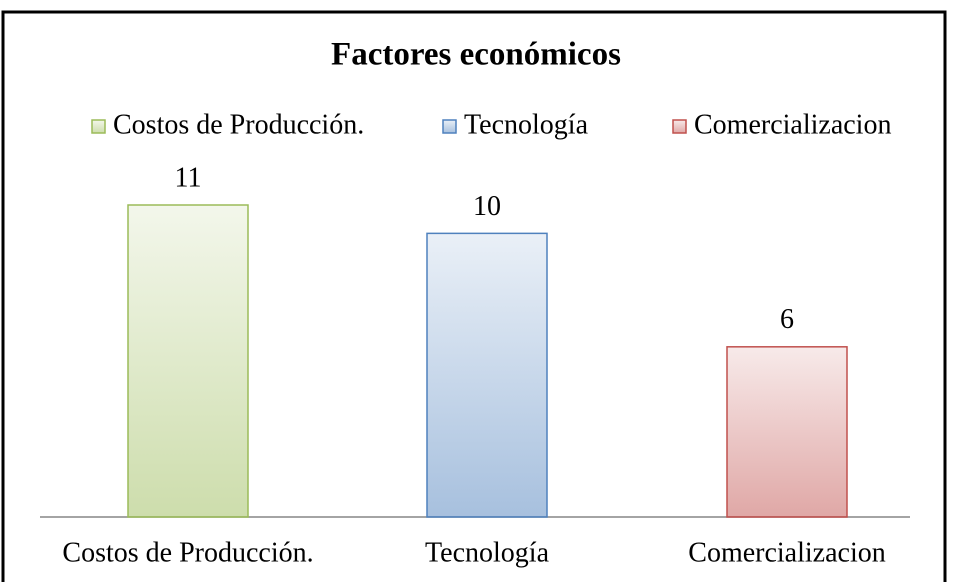 The height and width of the screenshot is (582, 953). Describe the element at coordinates (487, 552) in the screenshot. I see `x-tick-label: Tecnología` at that location.